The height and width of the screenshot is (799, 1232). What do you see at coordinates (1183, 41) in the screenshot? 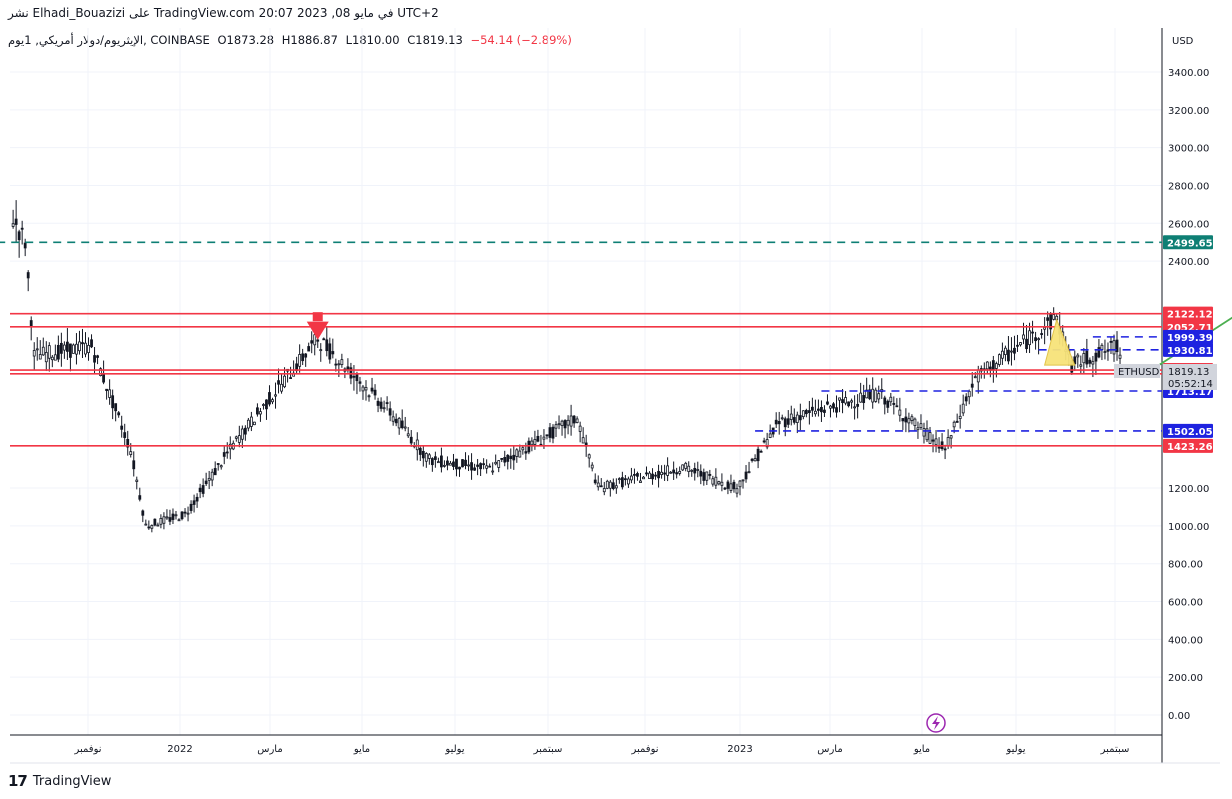
I see `currency-label: USD` at bounding box center [1183, 41].